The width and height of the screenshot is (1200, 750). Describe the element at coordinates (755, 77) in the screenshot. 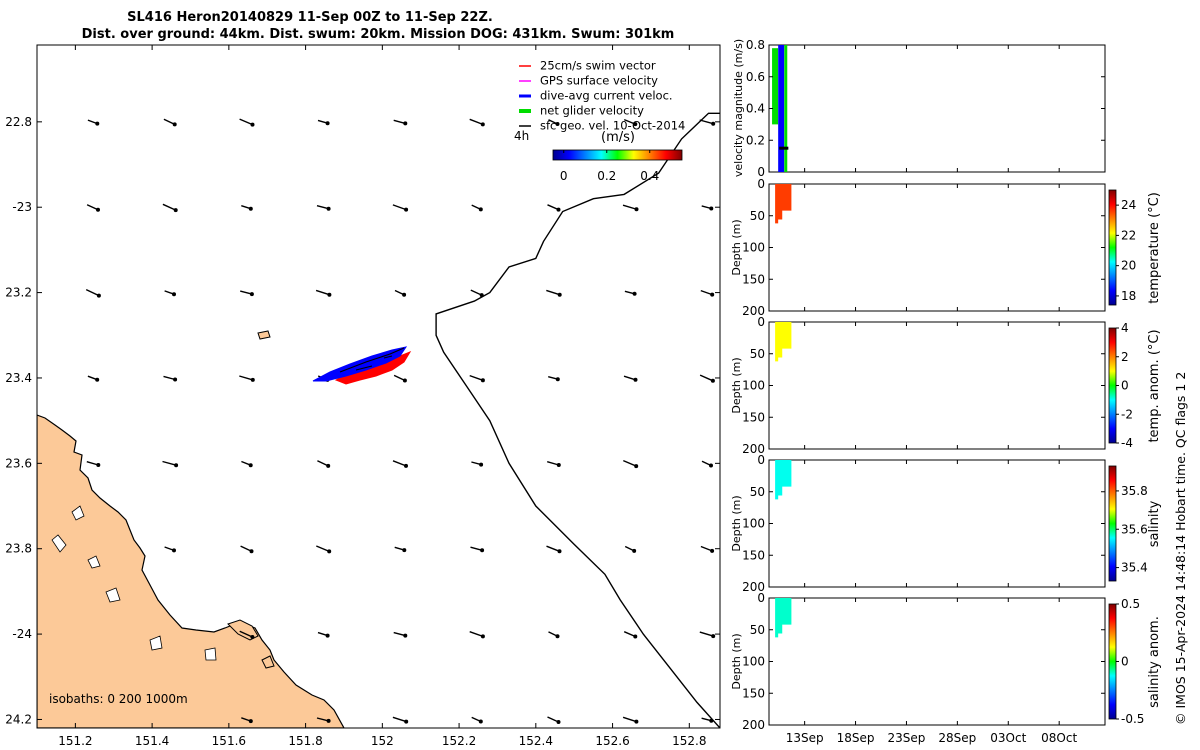

I see `velocity-y-tick-label: 0.6` at that location.